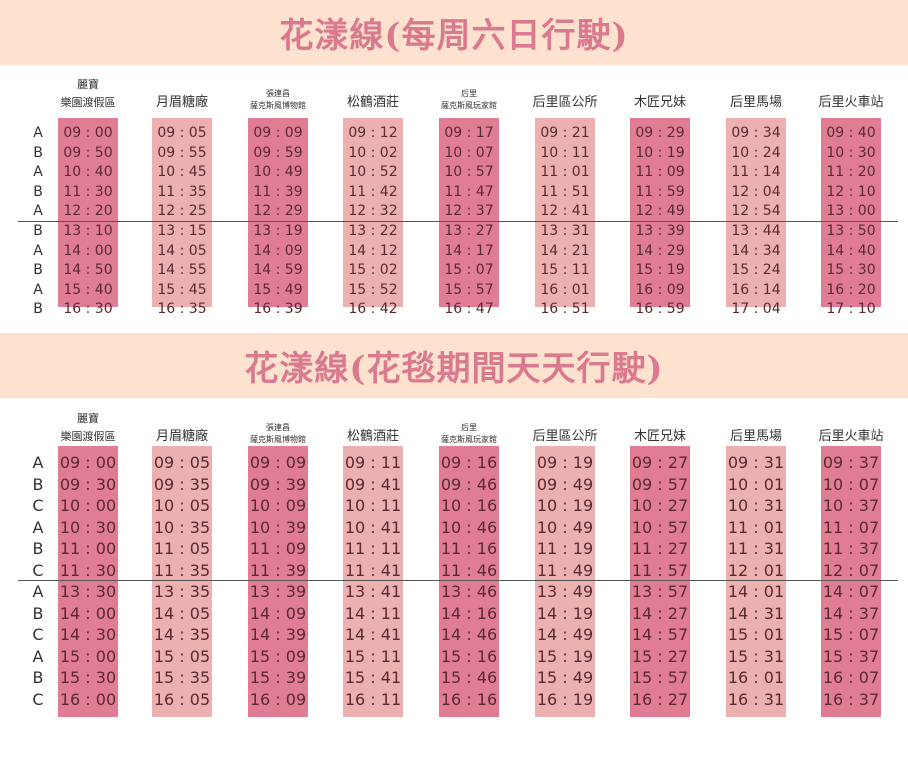 The height and width of the screenshot is (768, 908). What do you see at coordinates (88, 289) in the screenshot?
I see `departure-time: 15 : 40` at bounding box center [88, 289].